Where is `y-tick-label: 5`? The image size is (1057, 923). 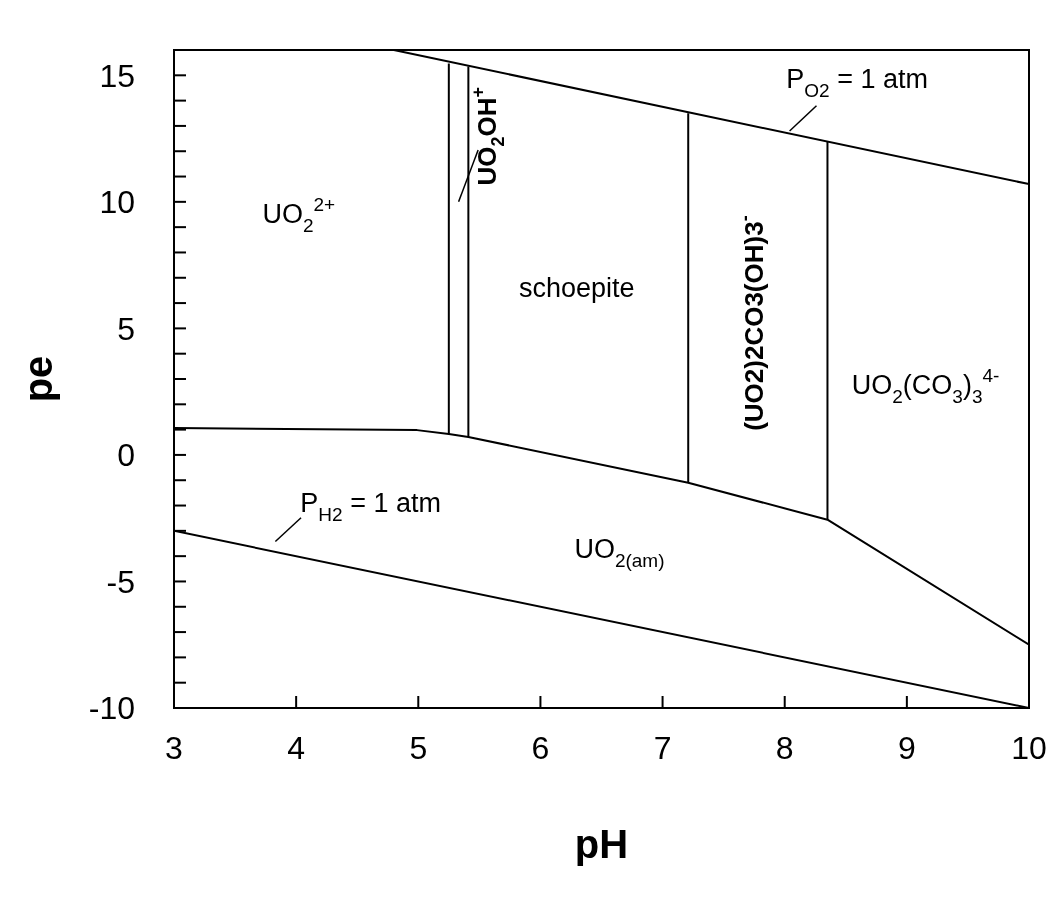 y-tick-label: 5 is located at coordinates (126, 328).